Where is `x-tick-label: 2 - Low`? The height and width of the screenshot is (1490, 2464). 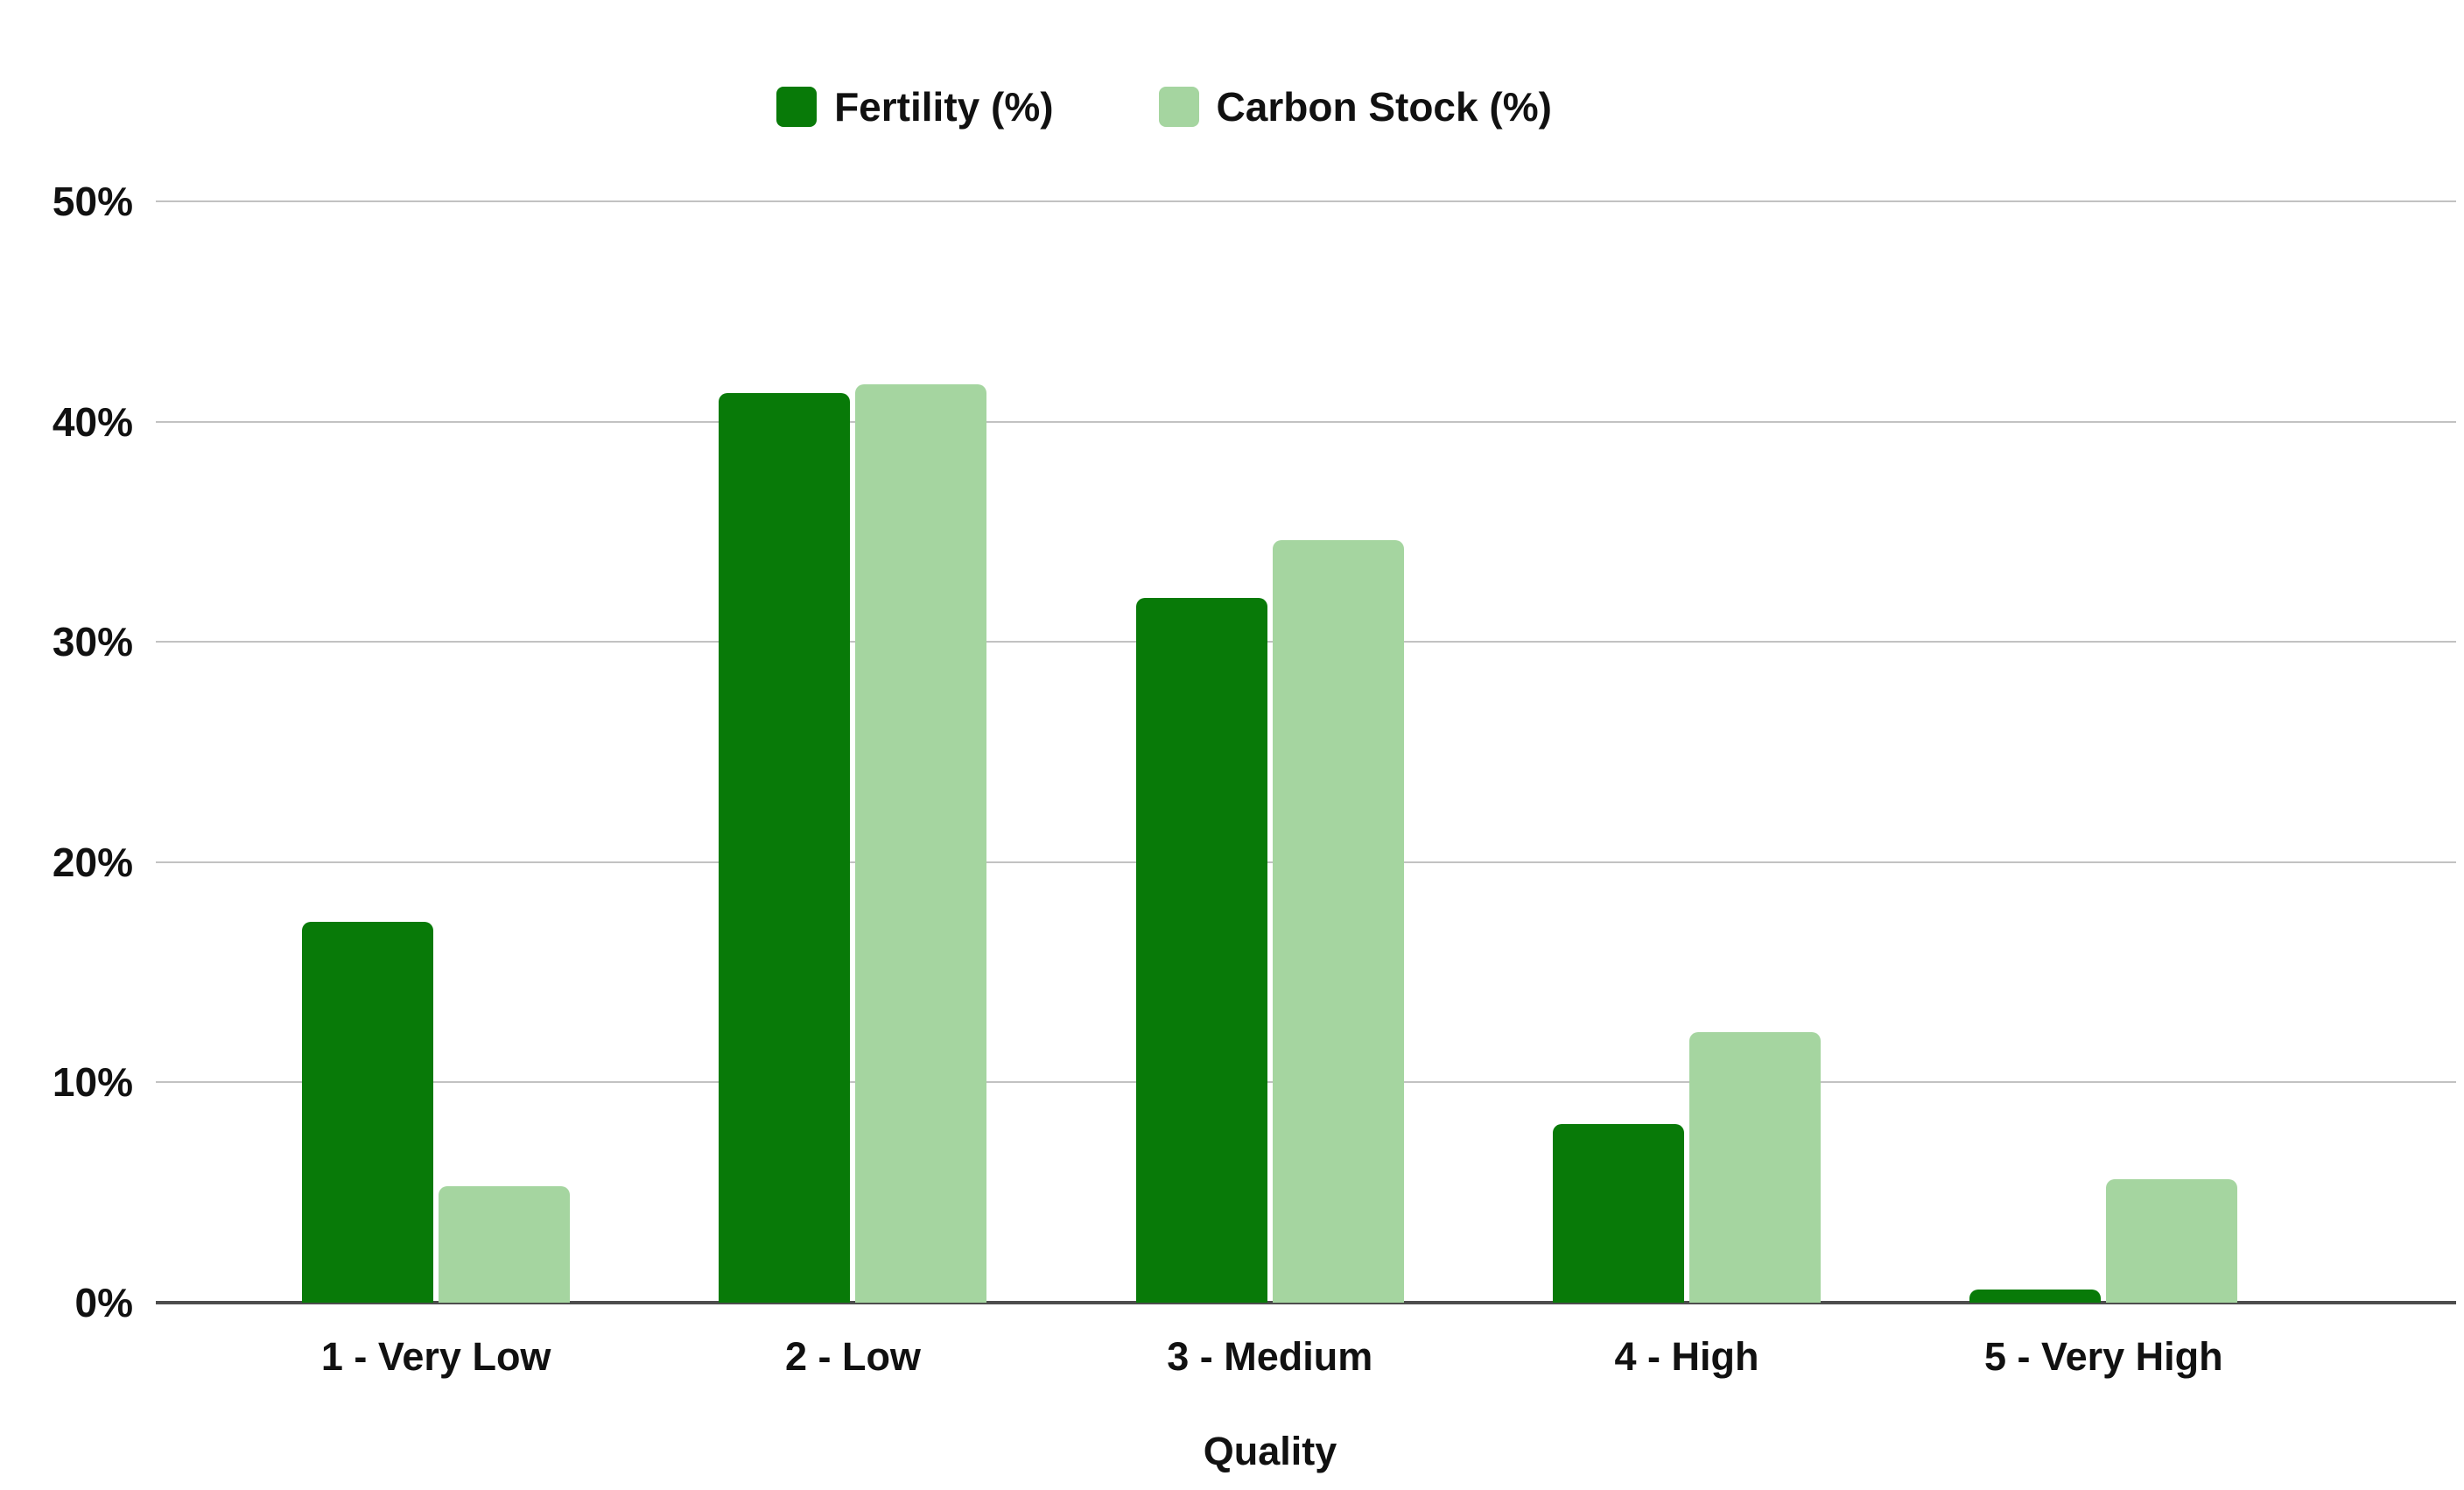 x-tick-label: 2 - Low is located at coordinates (852, 1356).